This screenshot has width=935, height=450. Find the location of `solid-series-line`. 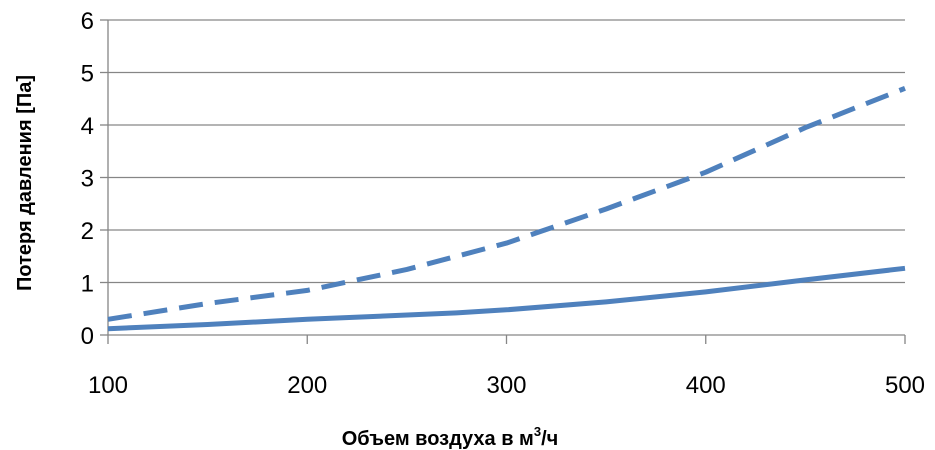

solid-series-line is located at coordinates (506, 298).